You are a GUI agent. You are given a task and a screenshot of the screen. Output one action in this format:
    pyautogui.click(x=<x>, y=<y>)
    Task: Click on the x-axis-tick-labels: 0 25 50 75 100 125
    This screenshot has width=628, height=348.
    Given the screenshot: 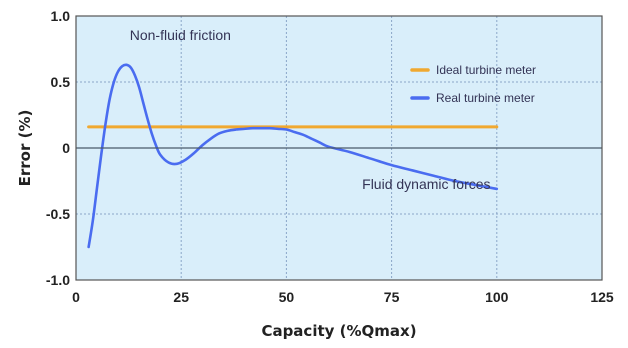 What is the action you would take?
    pyautogui.click(x=343, y=297)
    